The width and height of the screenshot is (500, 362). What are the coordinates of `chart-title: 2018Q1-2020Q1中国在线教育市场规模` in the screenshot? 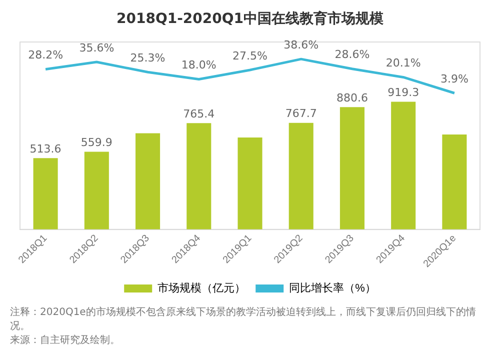 It's located at (250, 19).